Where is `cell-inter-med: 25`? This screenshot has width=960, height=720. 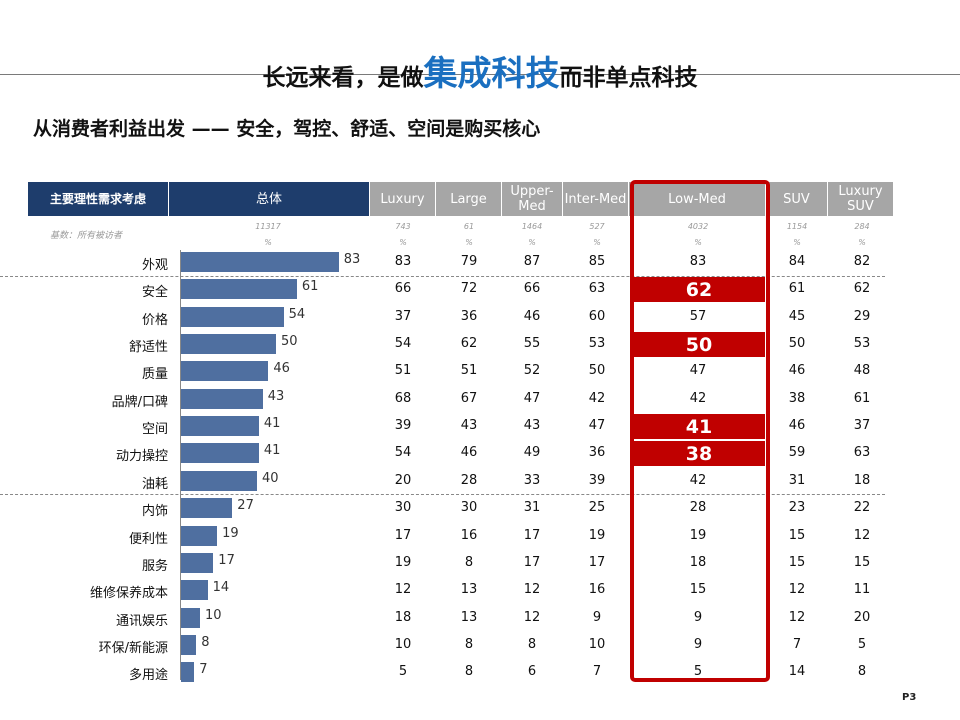
cell-inter-med: 25 is located at coordinates (597, 508).